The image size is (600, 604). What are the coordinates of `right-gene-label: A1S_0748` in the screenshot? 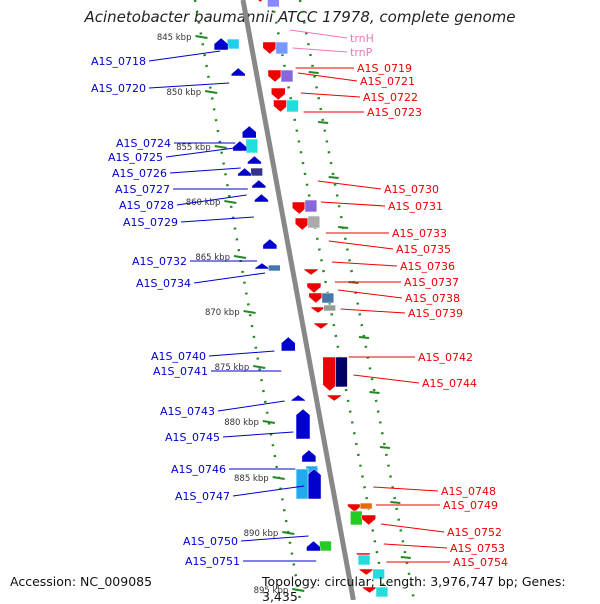 It's located at (468, 491).